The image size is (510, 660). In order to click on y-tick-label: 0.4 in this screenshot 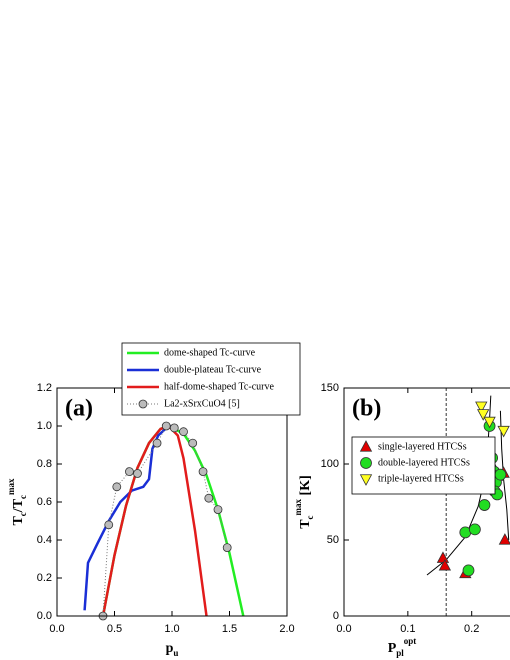, I will do `click(44, 540)`.